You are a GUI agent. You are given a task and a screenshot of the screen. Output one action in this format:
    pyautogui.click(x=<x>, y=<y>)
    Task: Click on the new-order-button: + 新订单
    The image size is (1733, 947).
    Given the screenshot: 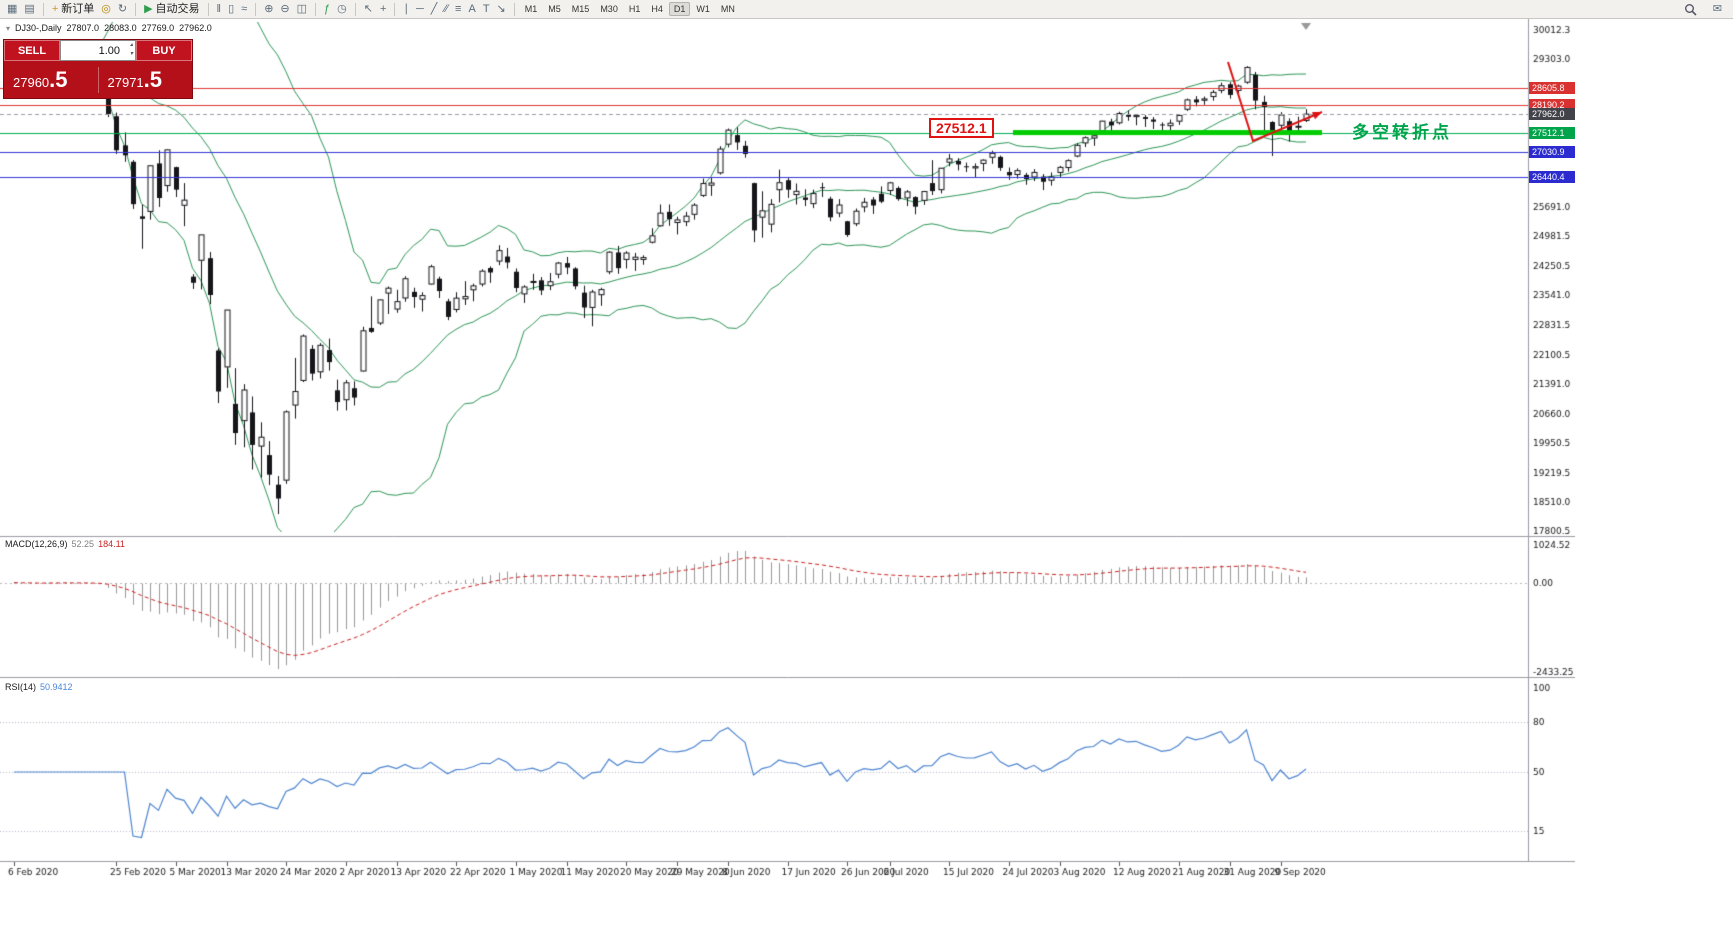 What is the action you would take?
    pyautogui.click(x=73, y=9)
    